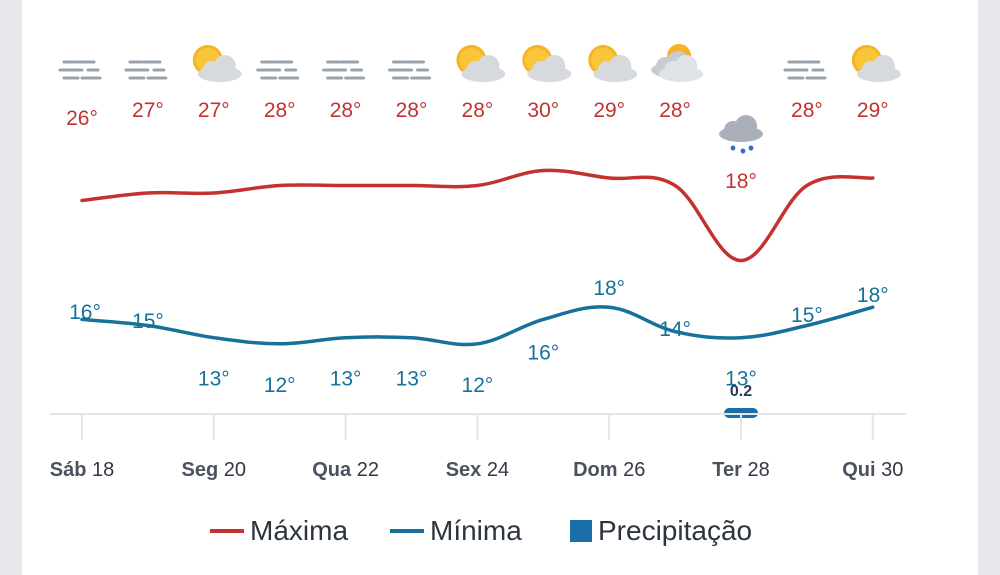 This screenshot has width=1000, height=575. What do you see at coordinates (82, 118) in the screenshot?
I see `max-temp-label: 26°` at bounding box center [82, 118].